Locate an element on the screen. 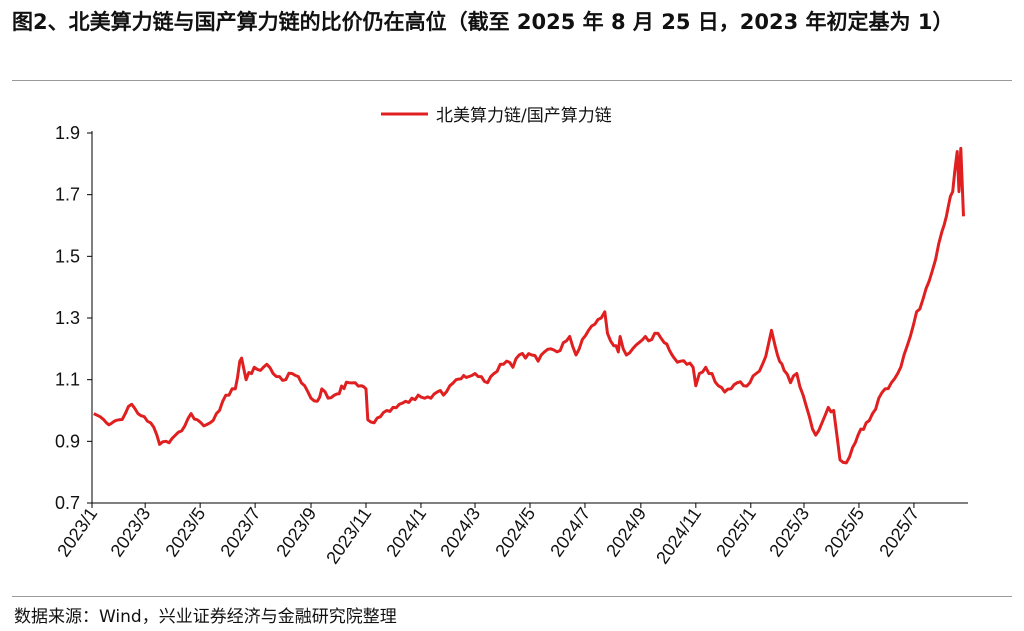 Image resolution: width=1024 pixels, height=631 pixels. x-tick-label: 2024/5 is located at coordinates (515, 532).